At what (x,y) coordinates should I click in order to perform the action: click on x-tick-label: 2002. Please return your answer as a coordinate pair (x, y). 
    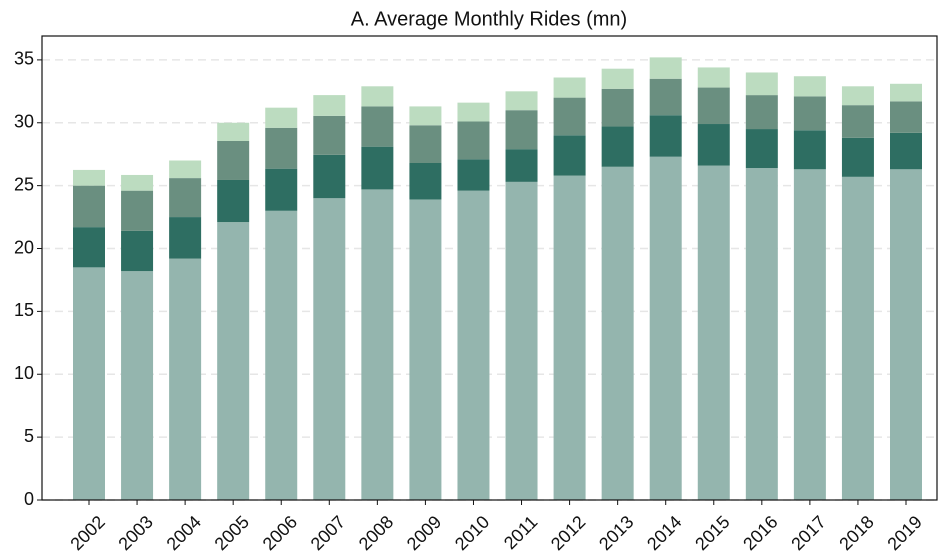
    Looking at the image, I should click on (87, 533).